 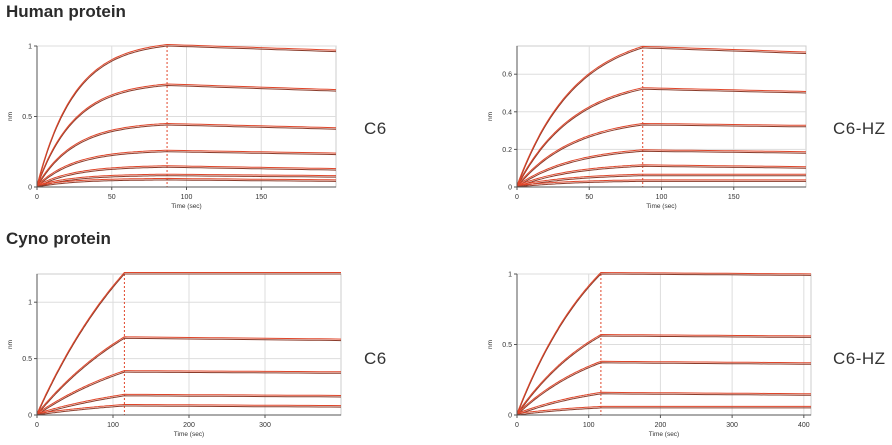 I want to click on chart-human-c6hz: 0 50 100 150 0 0.2 0.4 0.6 Time (sec) nm, so click(x=645, y=127).